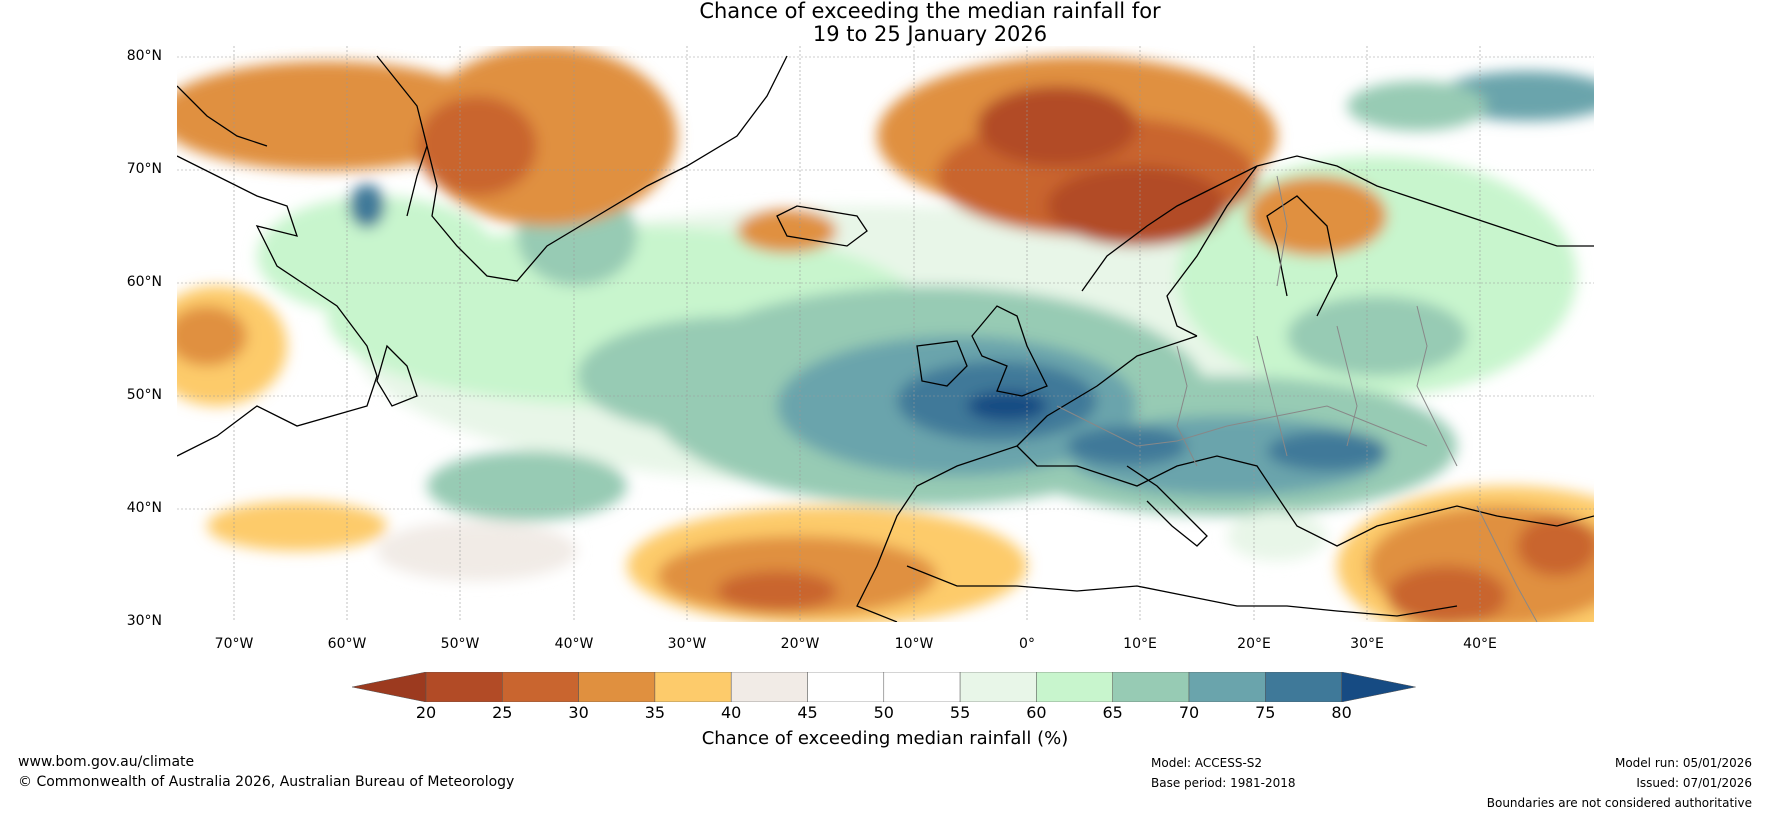  What do you see at coordinates (106, 762) in the screenshot?
I see `website-link: www.bom.gov.au/climate` at bounding box center [106, 762].